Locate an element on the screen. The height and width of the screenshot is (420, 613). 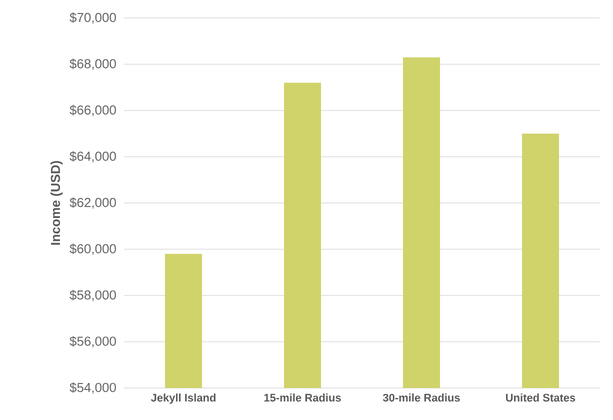
y-tick-label: $66,000 is located at coordinates (93, 110).